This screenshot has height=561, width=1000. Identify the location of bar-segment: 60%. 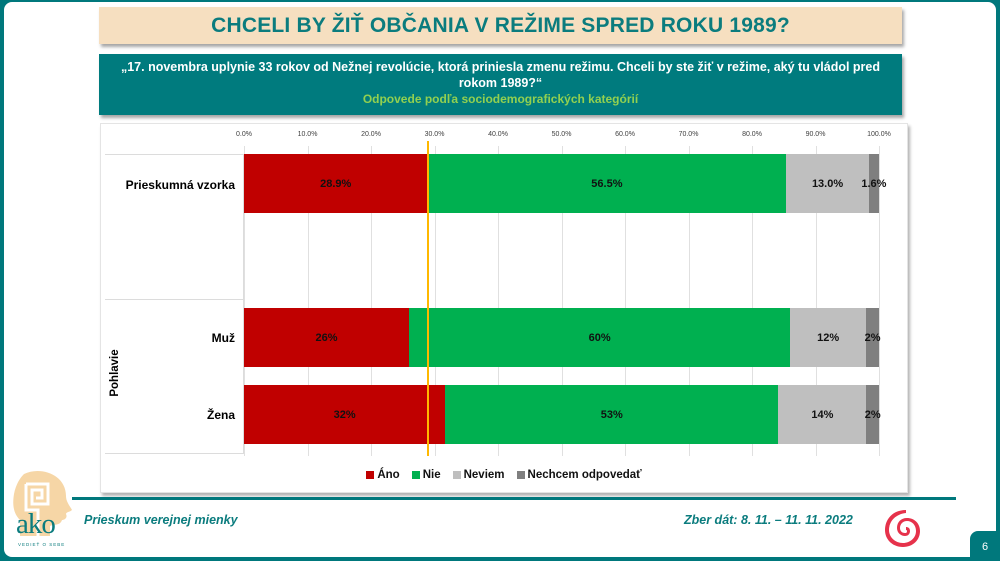
(600, 337).